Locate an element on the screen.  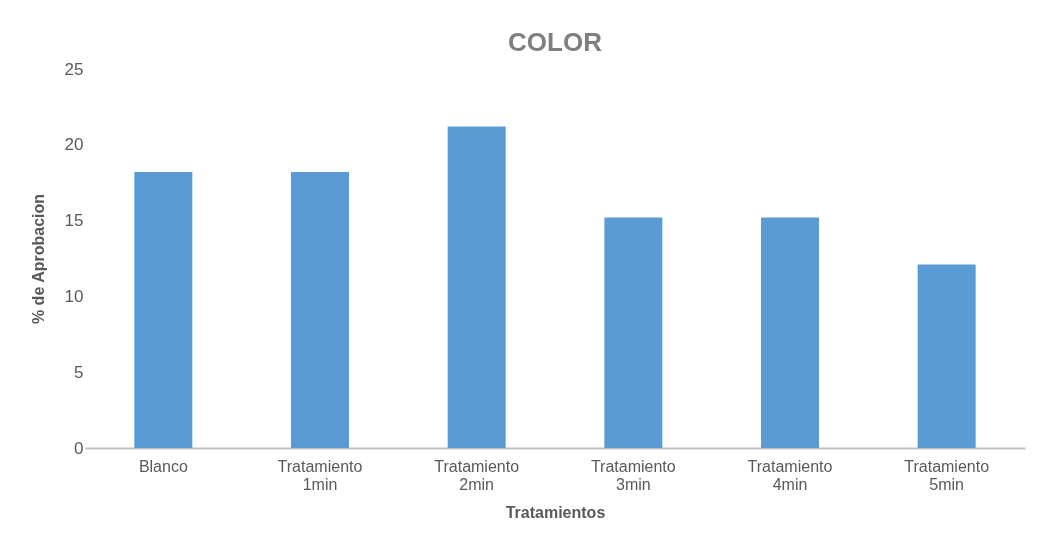
y-tick-label: 5 is located at coordinates (79, 372).